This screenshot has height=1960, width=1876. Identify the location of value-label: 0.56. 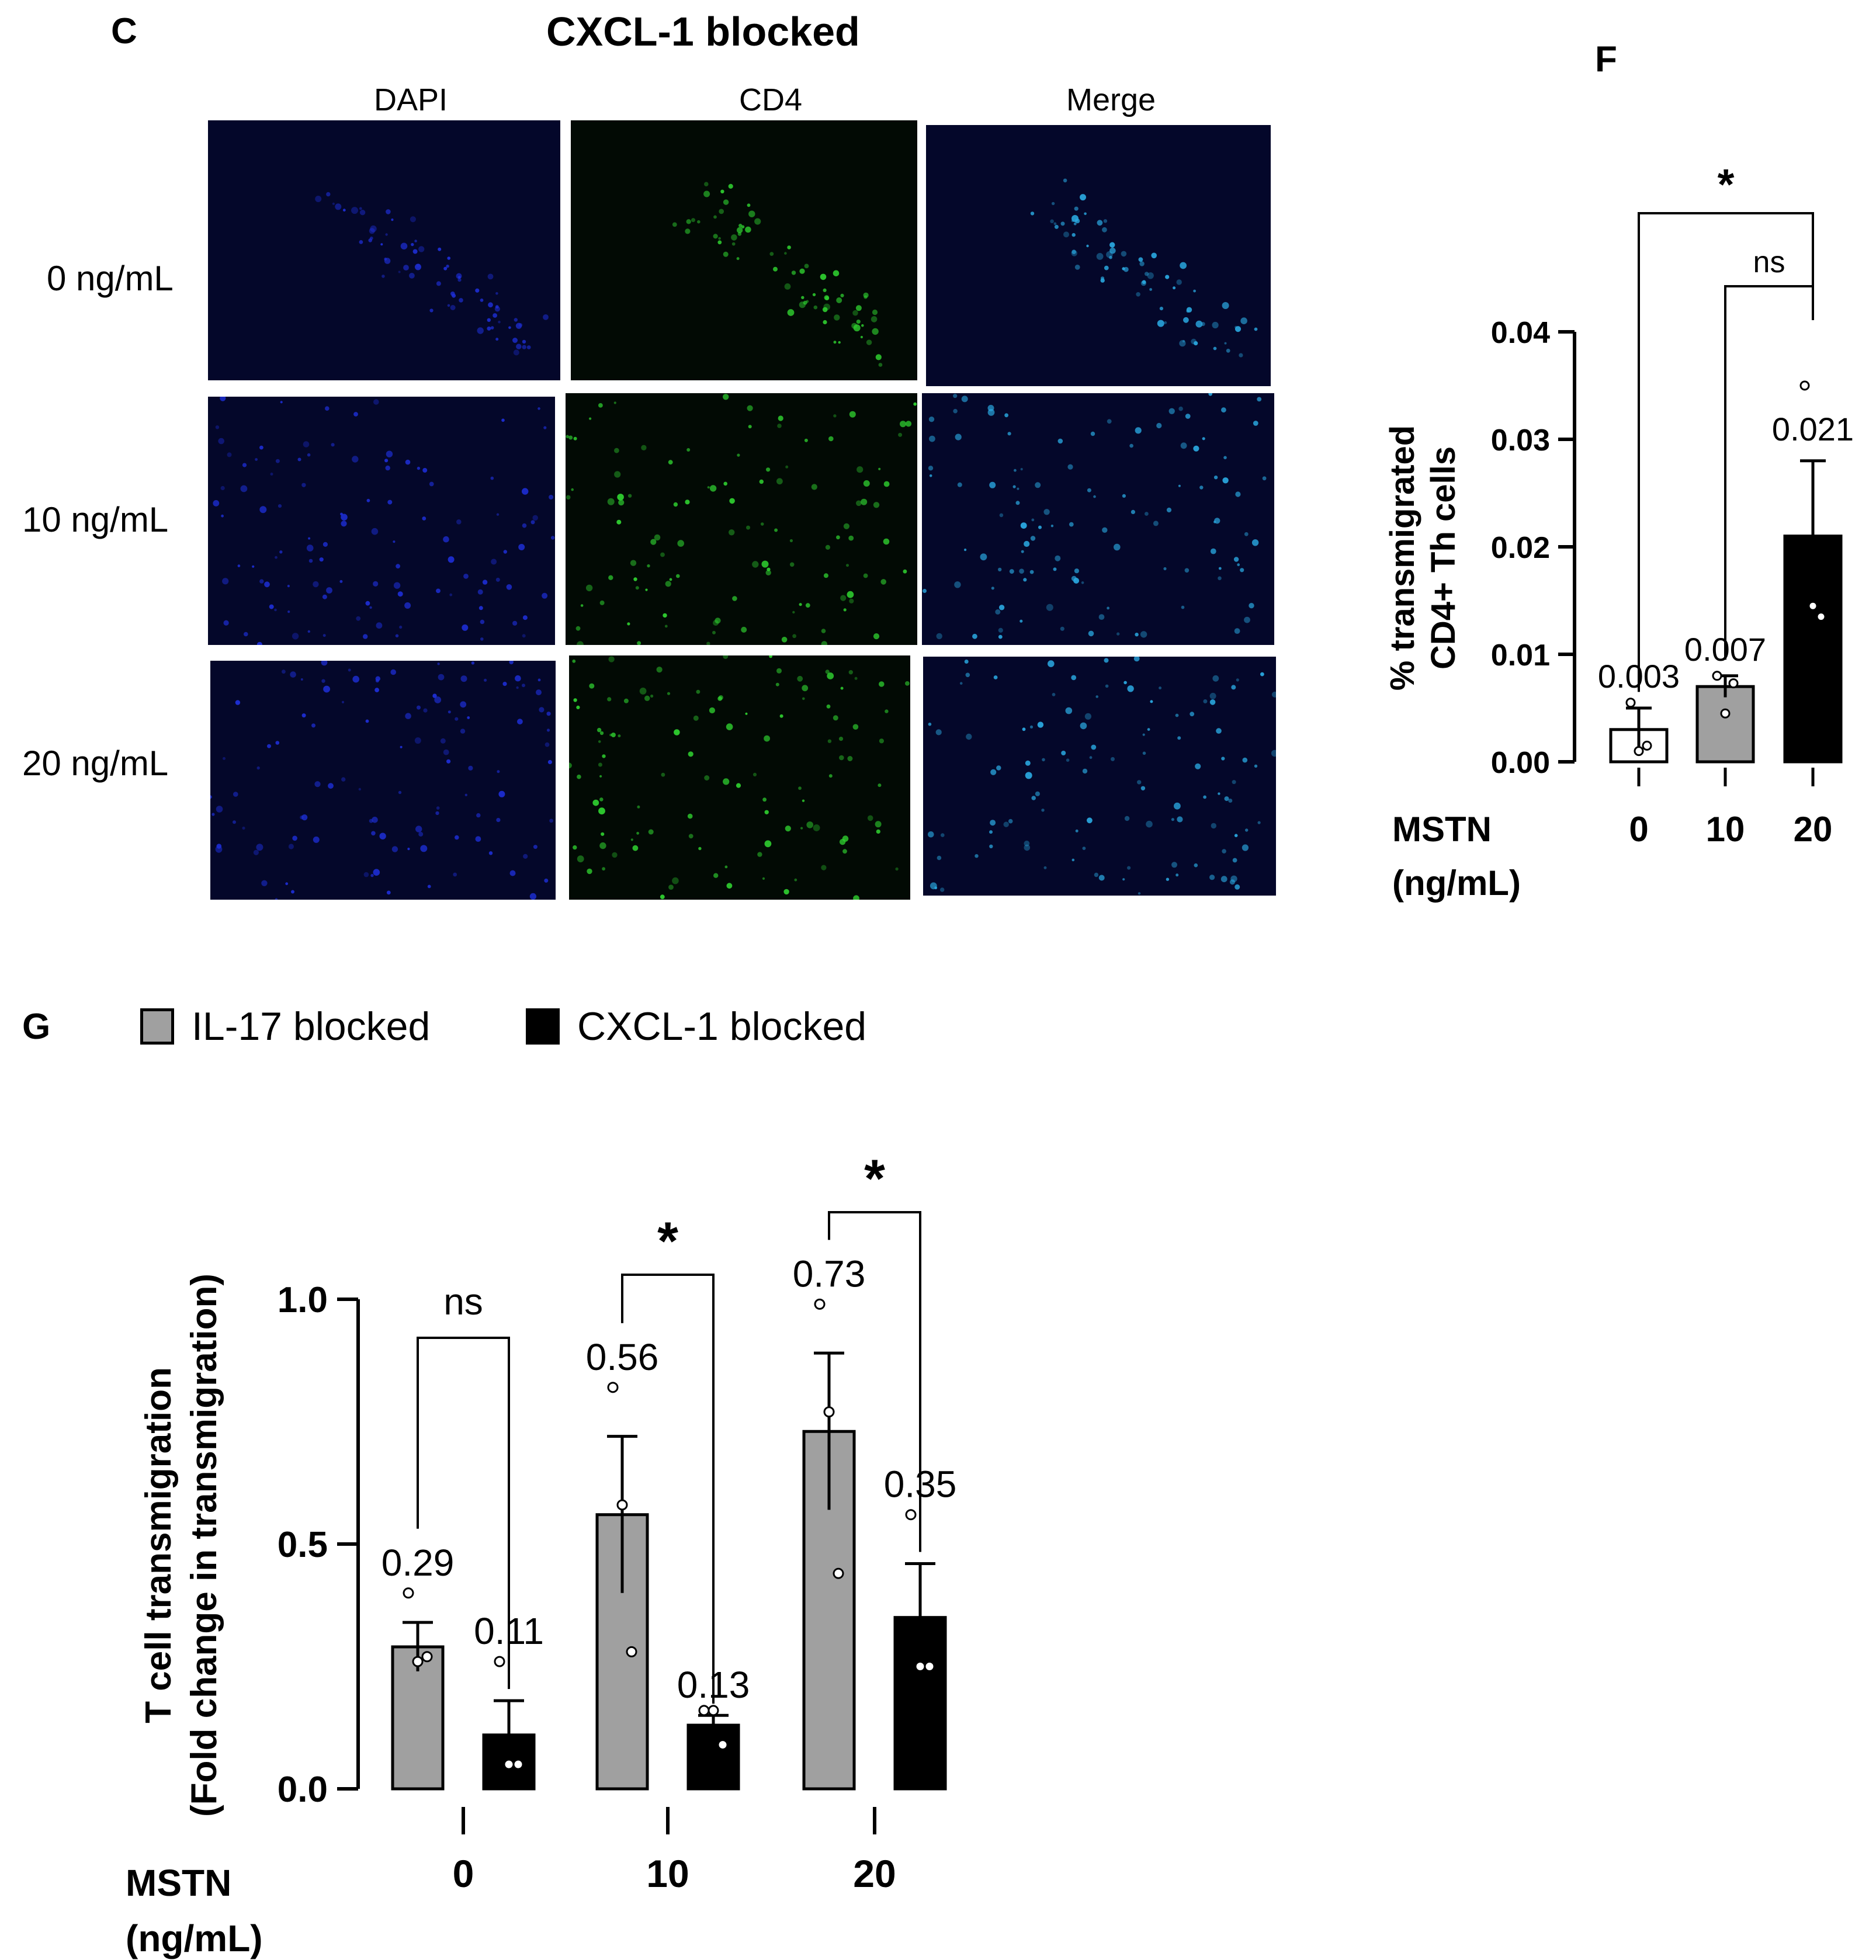
(622, 1357).